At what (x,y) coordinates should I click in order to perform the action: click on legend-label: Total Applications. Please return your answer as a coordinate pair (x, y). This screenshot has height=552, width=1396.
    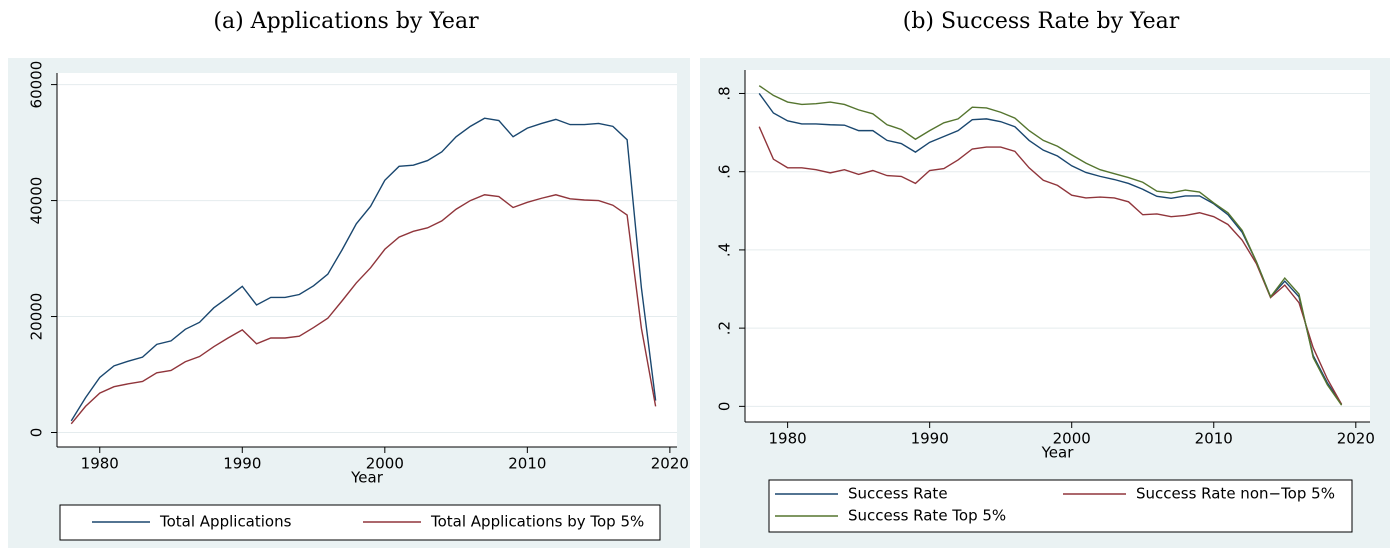
    Looking at the image, I should click on (225, 522).